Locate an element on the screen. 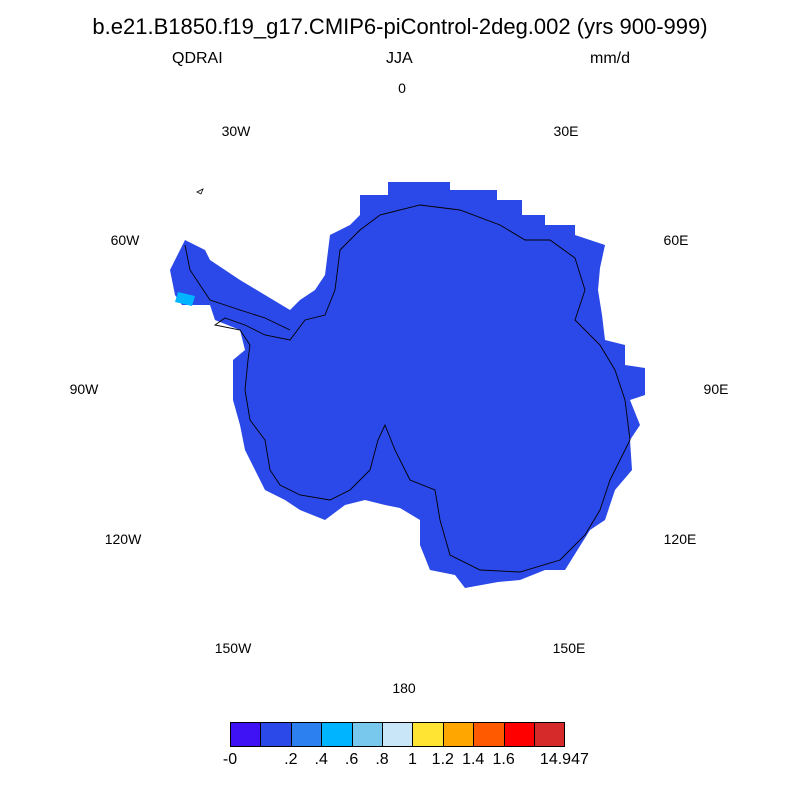 This screenshot has width=800, height=800. colorbar-label: 1.4 is located at coordinates (473, 759).